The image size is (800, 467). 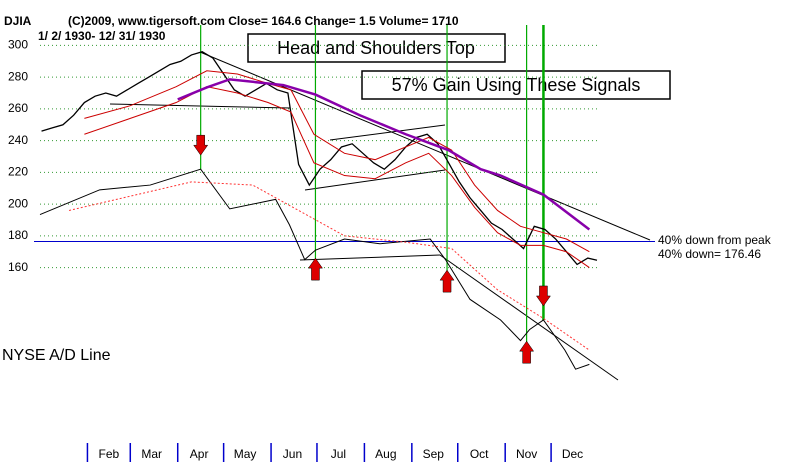 What do you see at coordinates (18, 76) in the screenshot?
I see `y-tick-label: 280` at bounding box center [18, 76].